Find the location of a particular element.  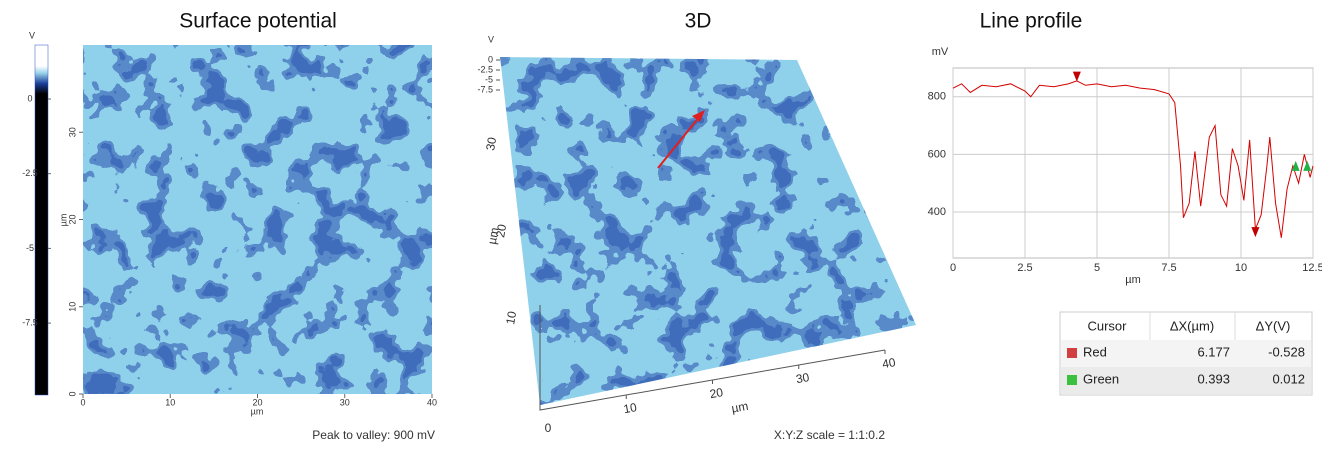

colorbar-tick-label: -7.5 is located at coordinates (30, 322).